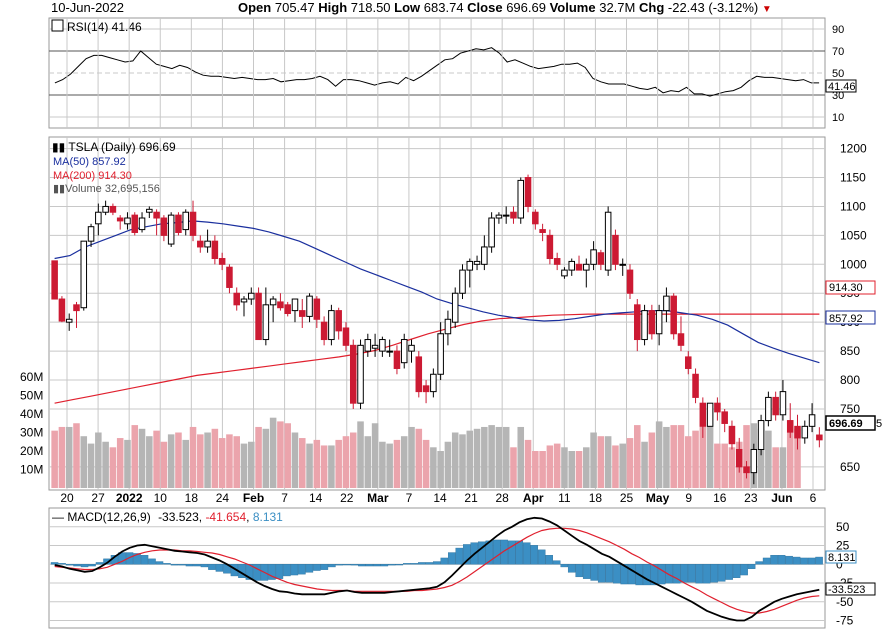 Image resolution: width=882 pixels, height=630 pixels. Describe the element at coordinates (853, 206) in the screenshot. I see `price-tick-label: 1100` at that location.